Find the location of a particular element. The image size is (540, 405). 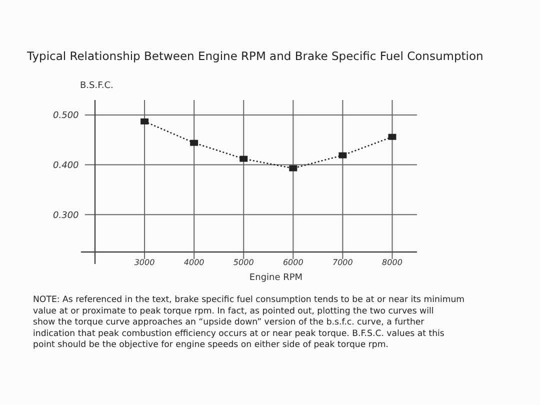

x-tick-label: 5000 is located at coordinates (243, 262).